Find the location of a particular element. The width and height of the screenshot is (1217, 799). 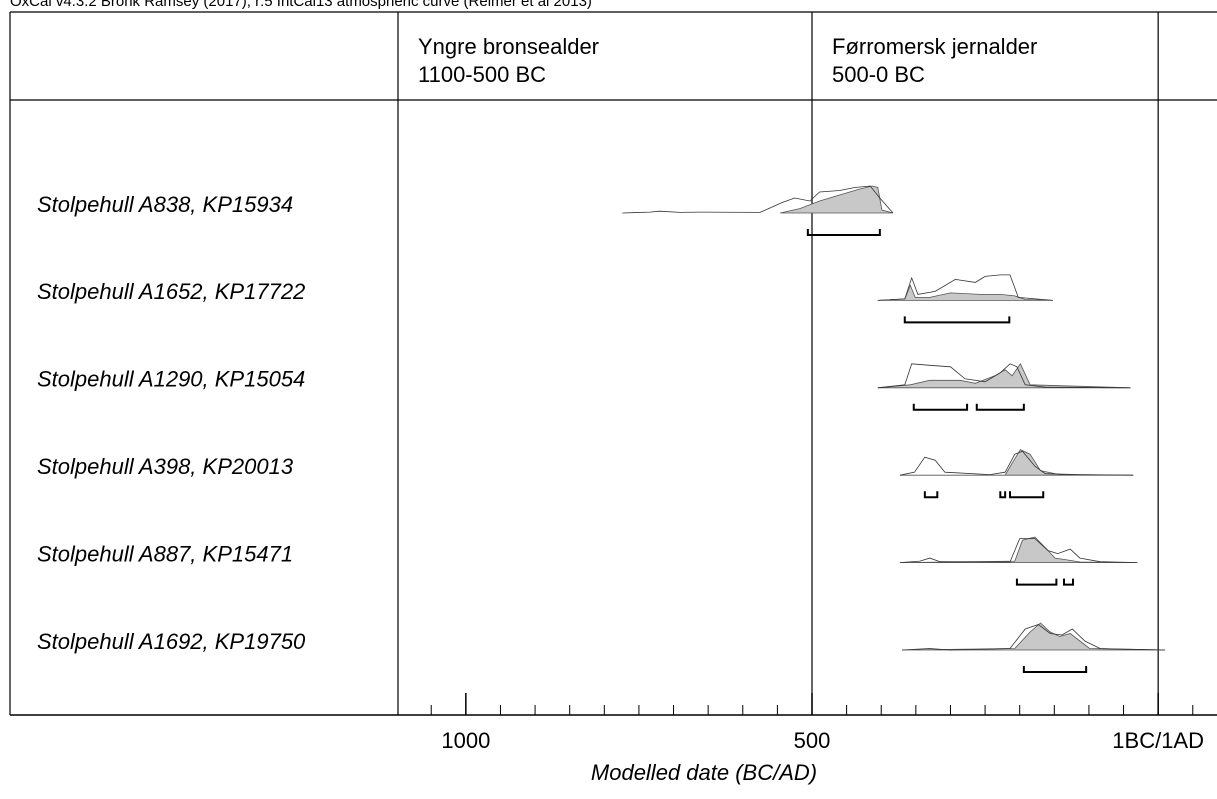

row-label: Stolpehull A398, KP20013 is located at coordinates (165, 466).